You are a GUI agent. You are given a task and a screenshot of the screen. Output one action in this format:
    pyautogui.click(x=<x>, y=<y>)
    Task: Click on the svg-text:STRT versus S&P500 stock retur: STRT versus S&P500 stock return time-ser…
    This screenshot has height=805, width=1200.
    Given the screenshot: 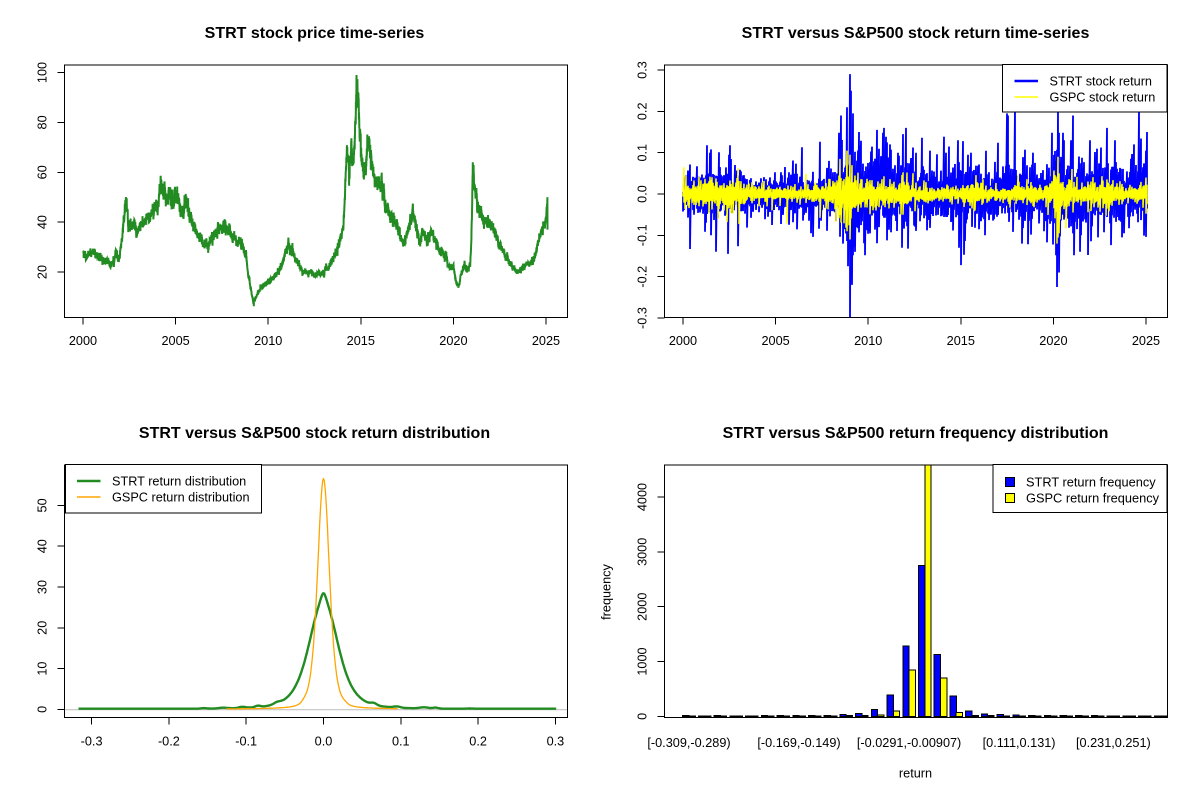 What is the action you would take?
    pyautogui.click(x=916, y=33)
    